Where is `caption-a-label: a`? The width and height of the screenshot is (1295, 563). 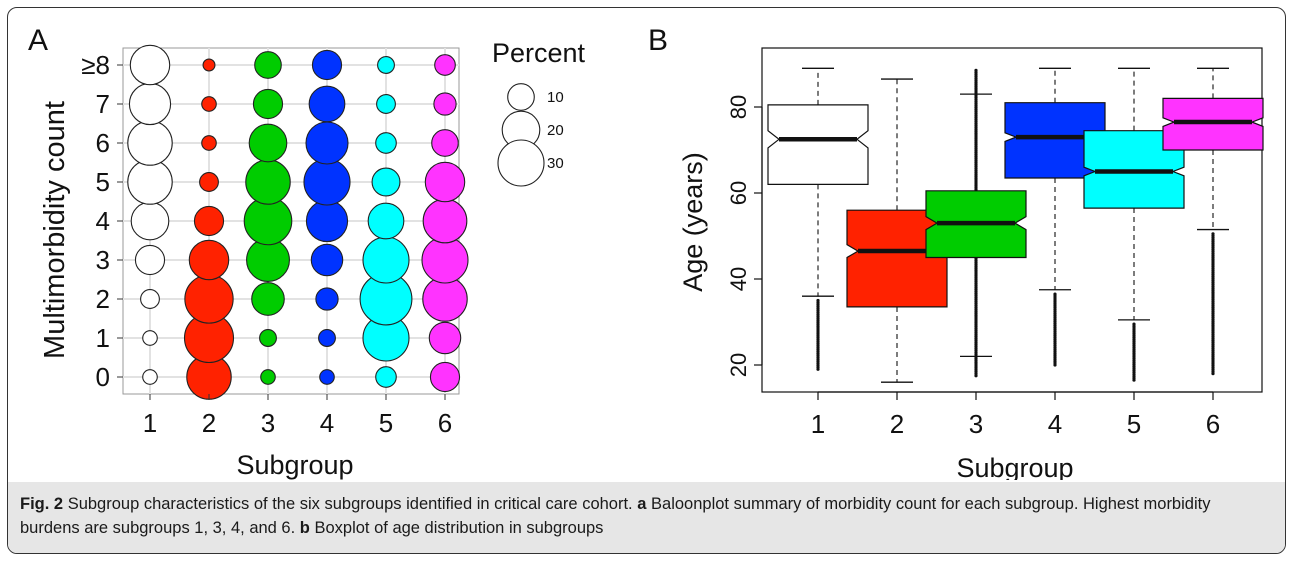 caption-a-label: a is located at coordinates (642, 504).